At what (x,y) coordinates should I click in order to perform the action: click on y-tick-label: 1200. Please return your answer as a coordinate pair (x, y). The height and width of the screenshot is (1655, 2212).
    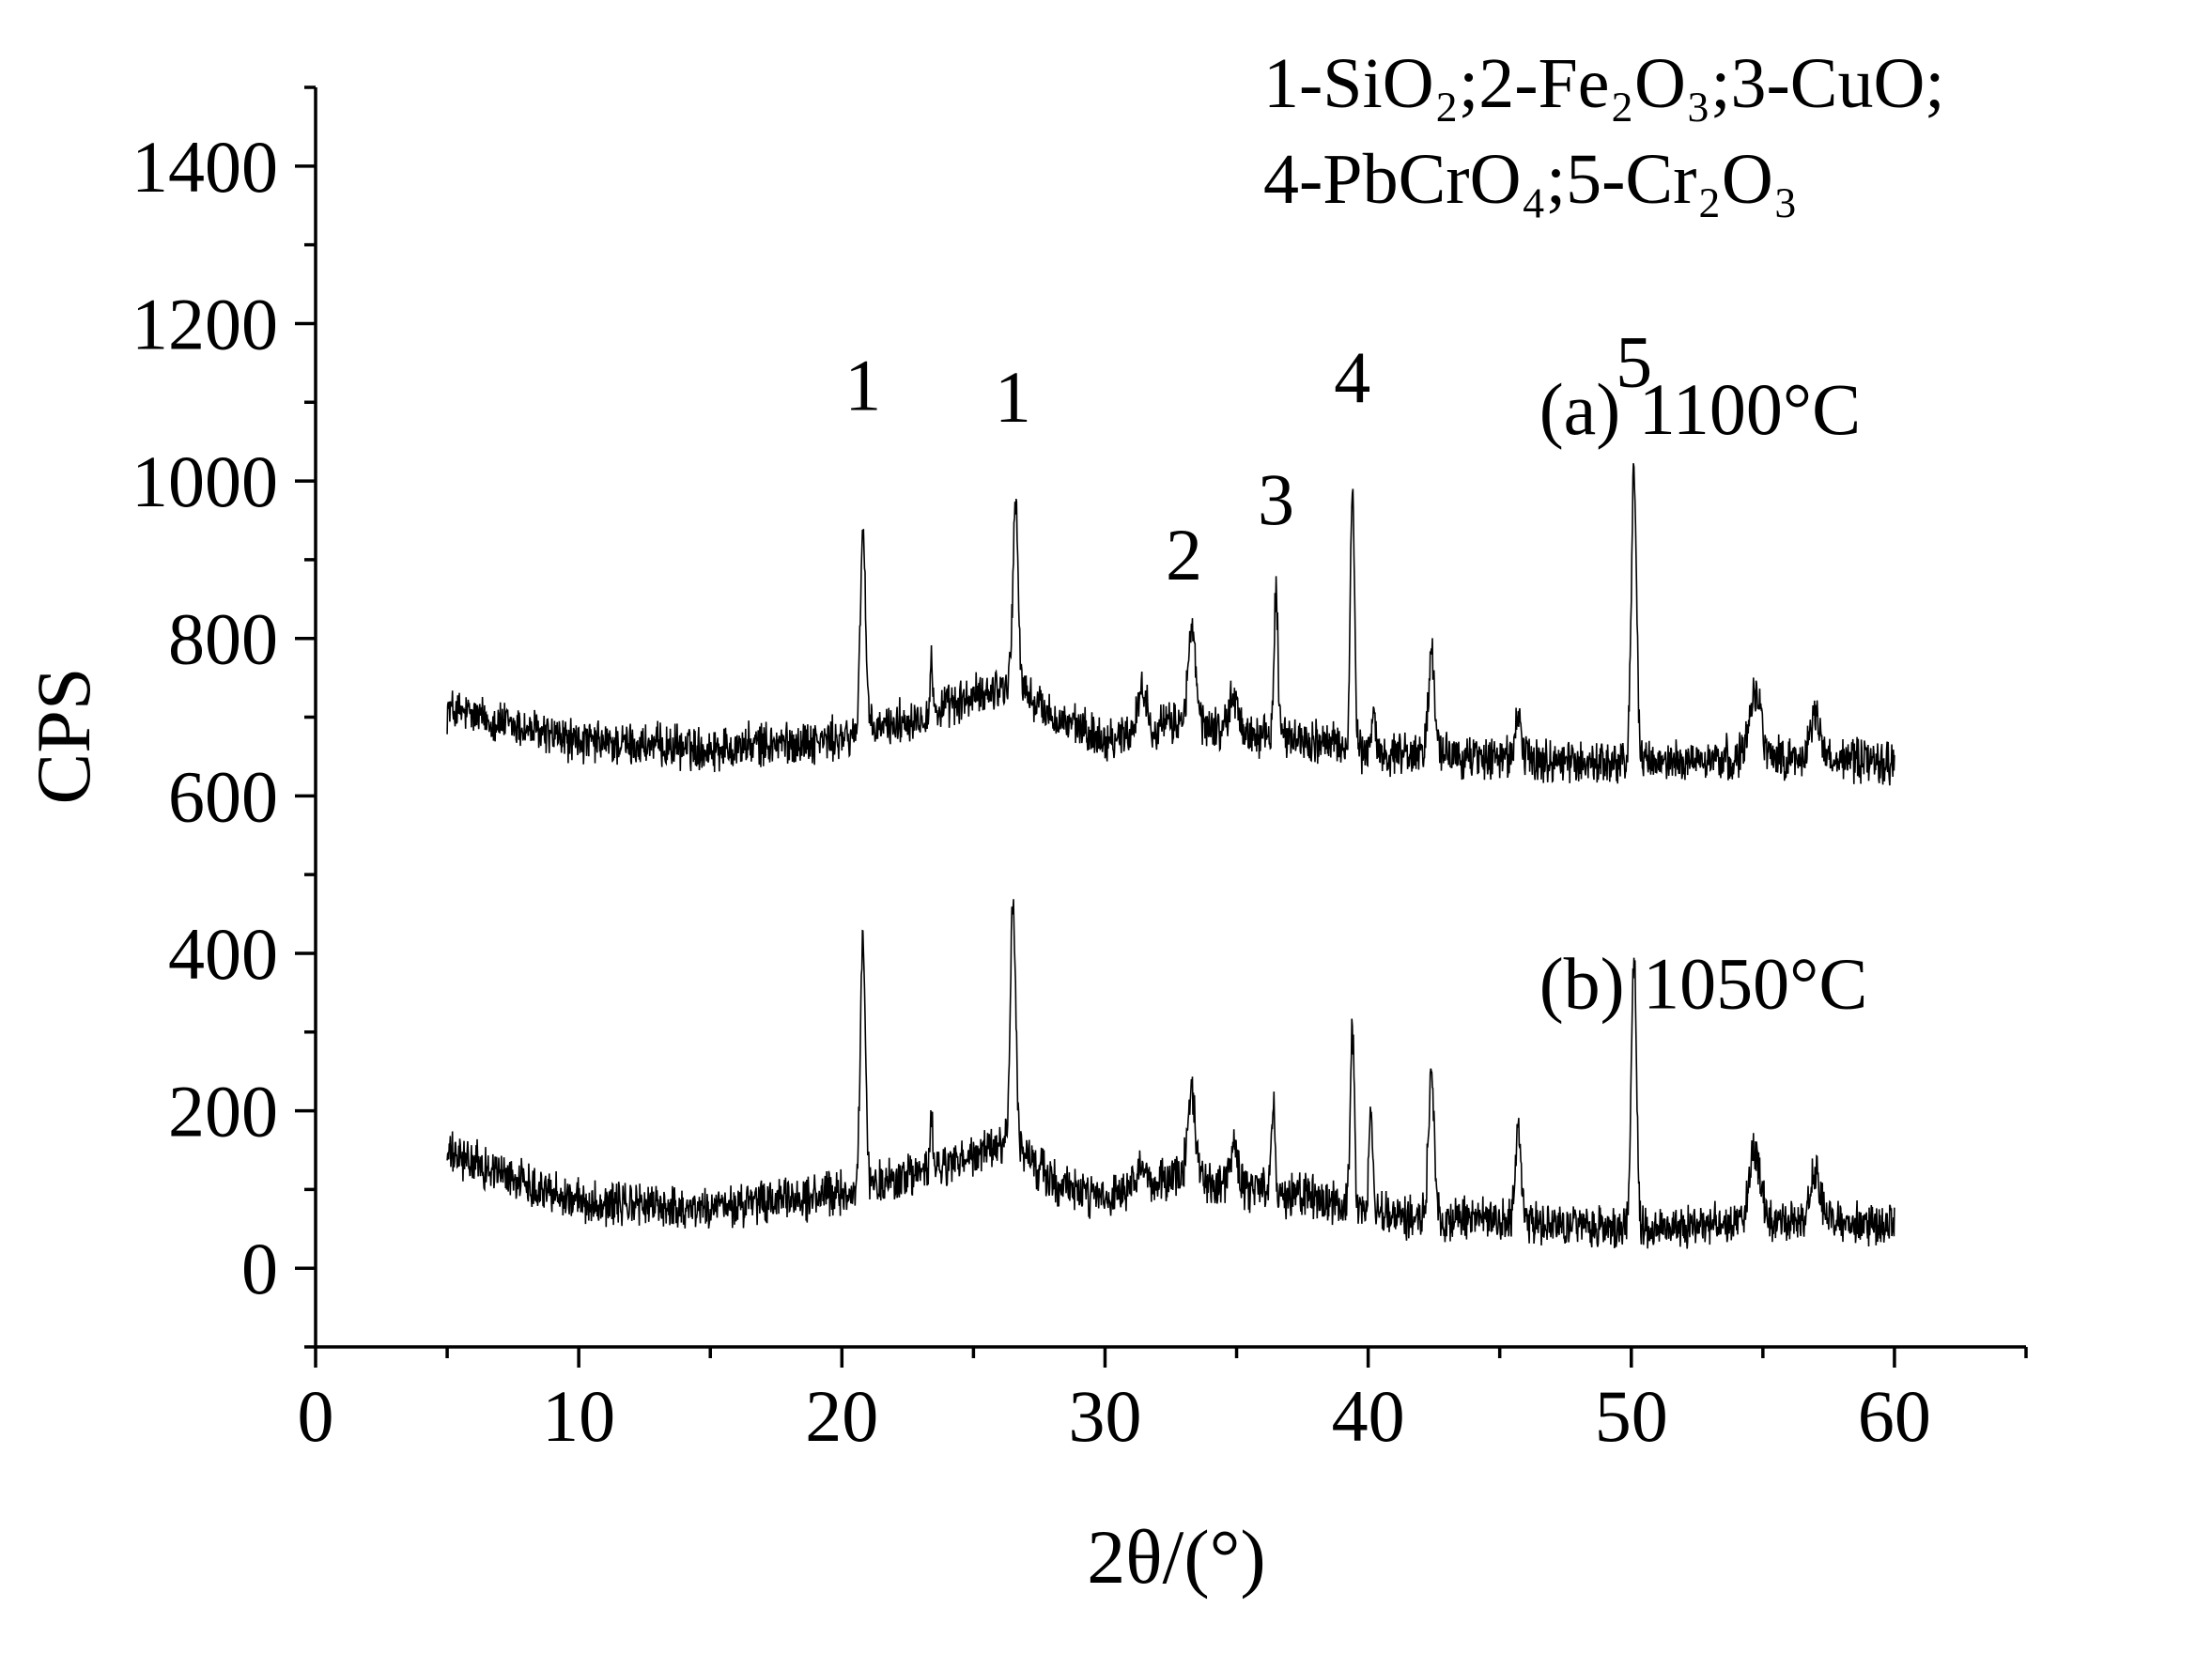
    Looking at the image, I should click on (205, 323).